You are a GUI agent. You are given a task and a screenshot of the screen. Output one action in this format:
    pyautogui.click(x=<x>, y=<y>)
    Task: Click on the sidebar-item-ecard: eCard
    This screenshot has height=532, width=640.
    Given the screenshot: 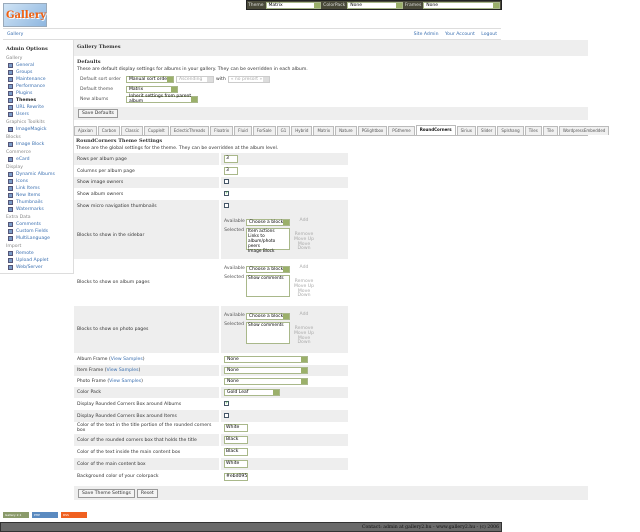 What is the action you would take?
    pyautogui.click(x=39, y=159)
    